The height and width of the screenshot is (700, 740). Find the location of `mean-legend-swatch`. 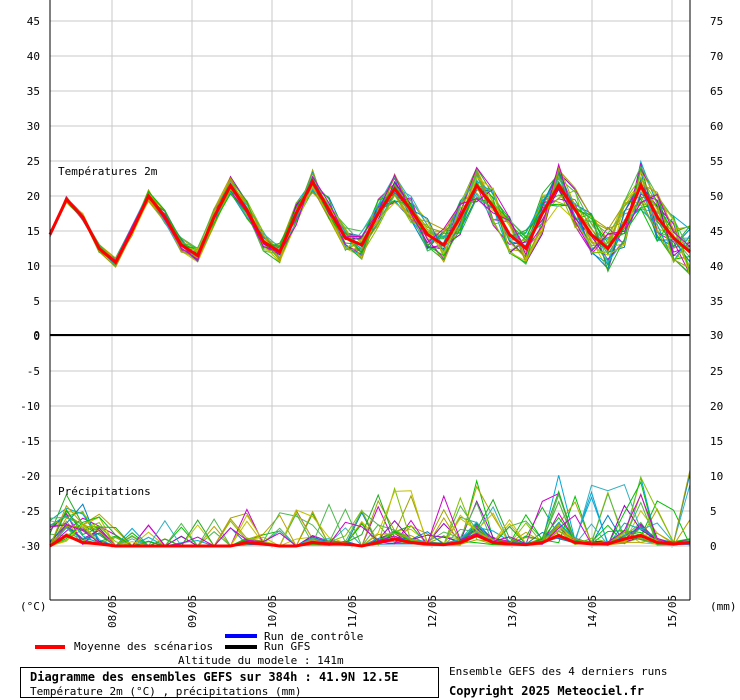

mean-legend-swatch is located at coordinates (50, 647).